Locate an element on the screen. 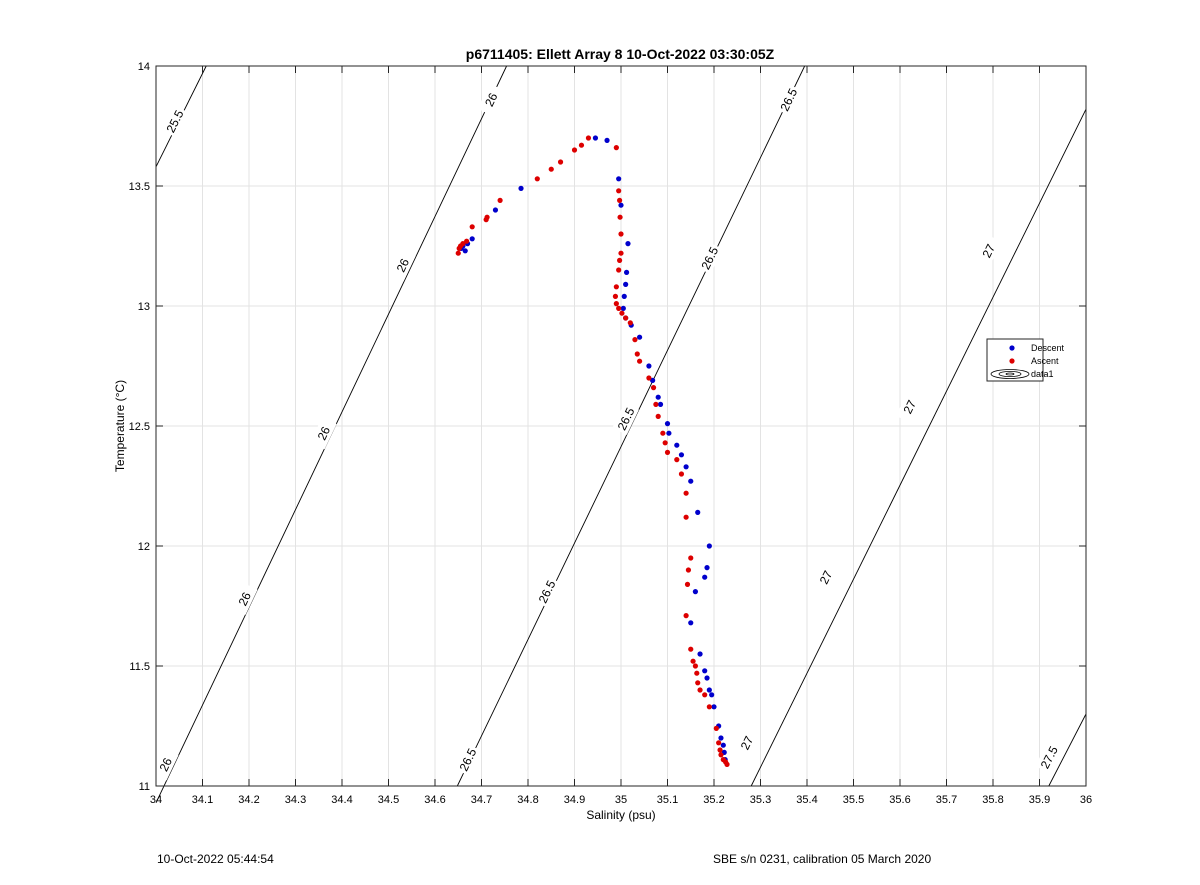 Image resolution: width=1200 pixels, height=885 pixels. x-tick-label: 34.4 is located at coordinates (341, 800).